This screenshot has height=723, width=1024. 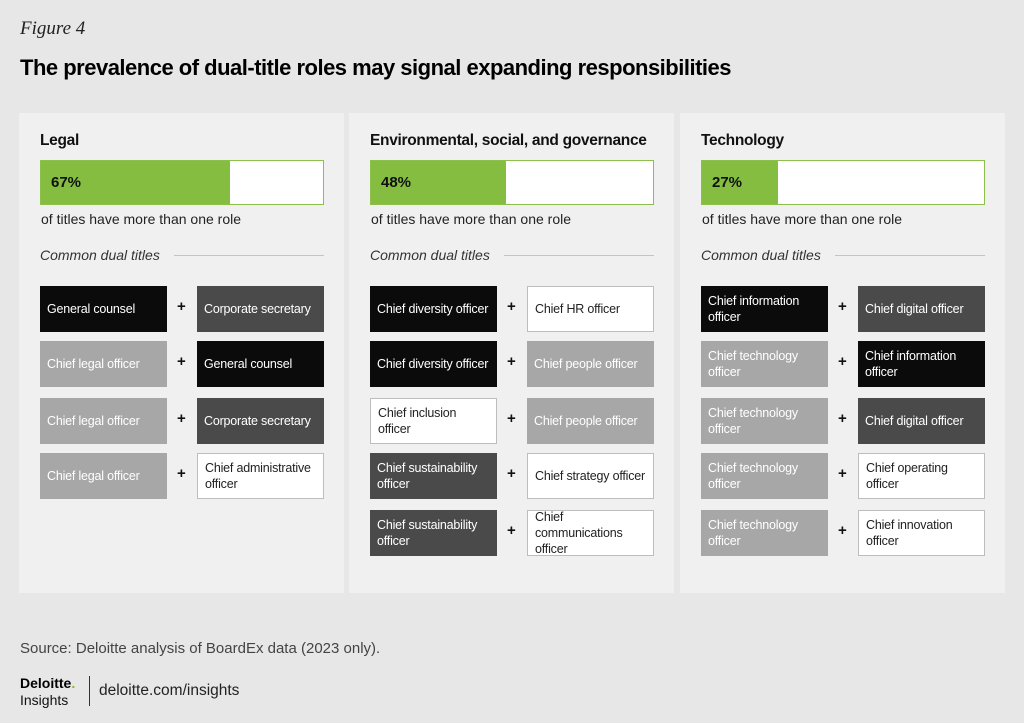 I want to click on title-box: Chief strategy officer, so click(x=590, y=476).